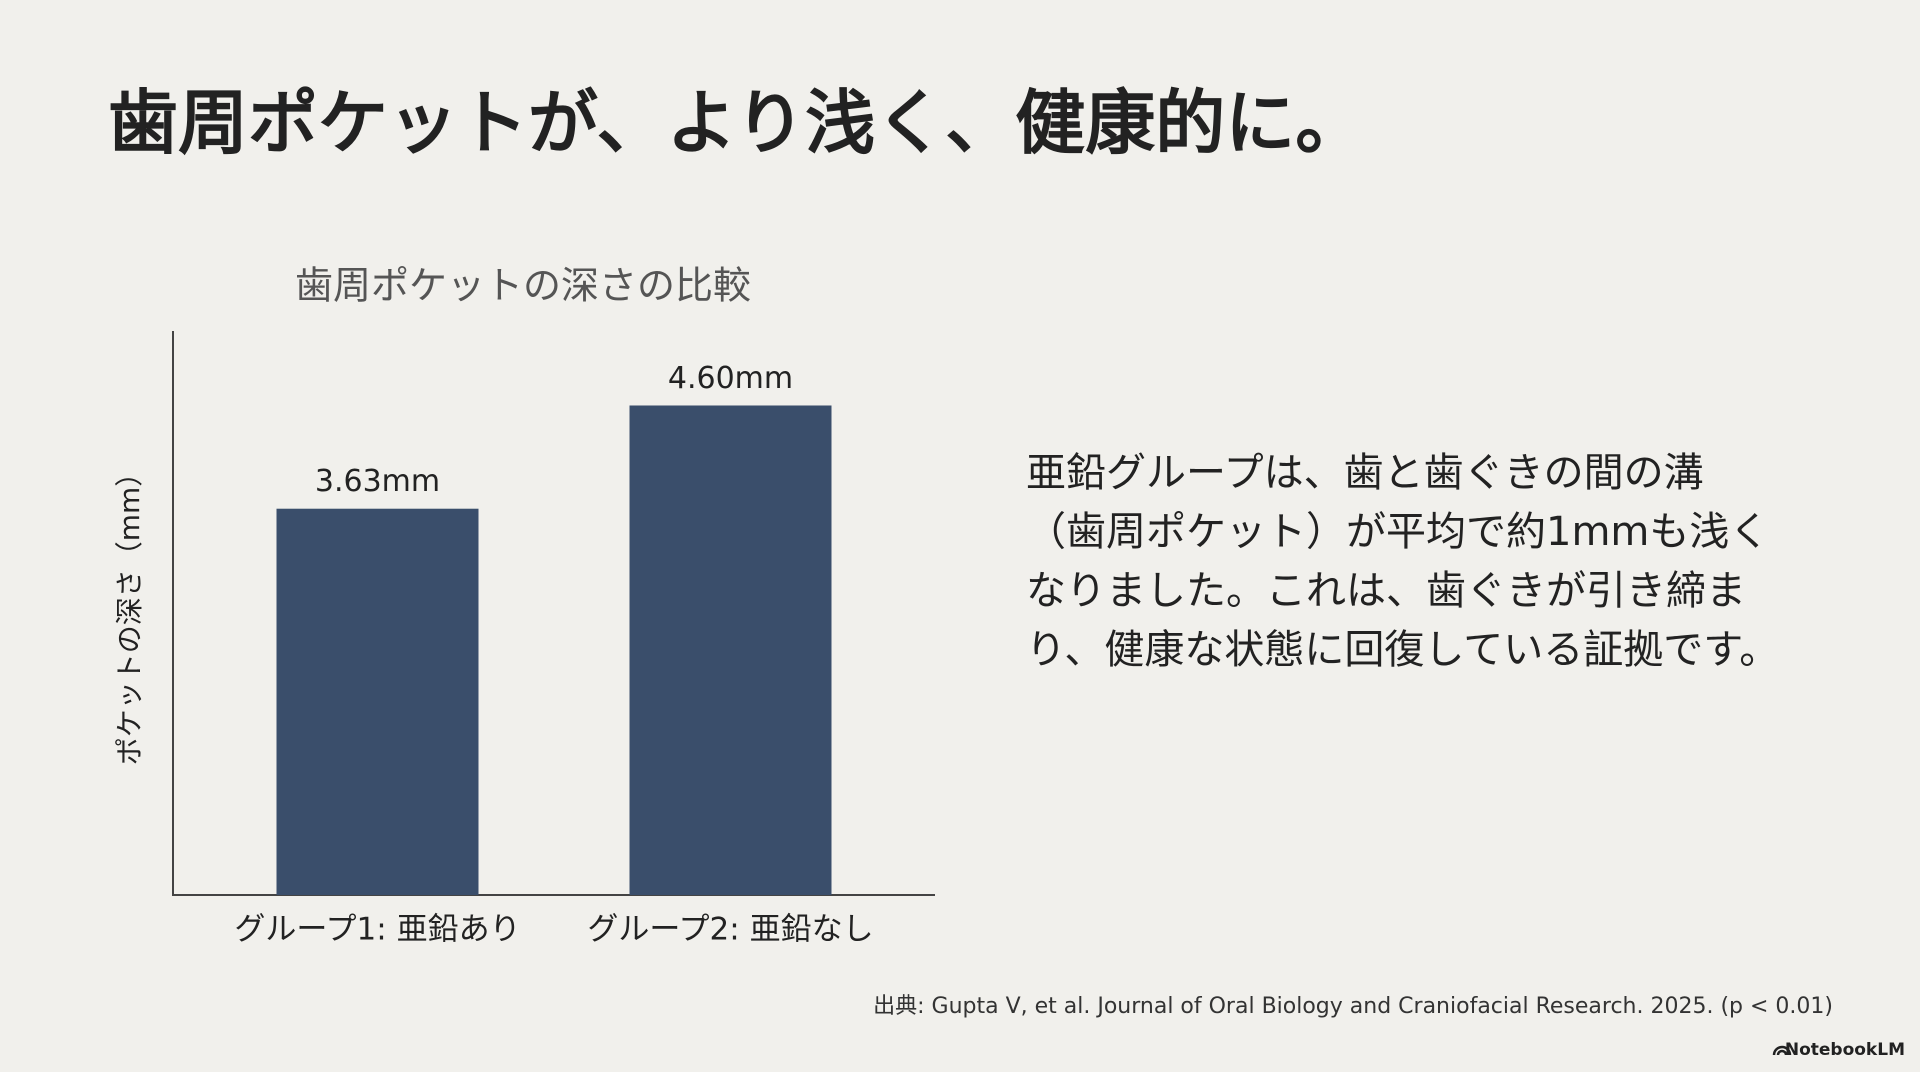 The height and width of the screenshot is (1072, 1920). Describe the element at coordinates (377, 481) in the screenshot. I see `value-label: 3.63mm` at that location.